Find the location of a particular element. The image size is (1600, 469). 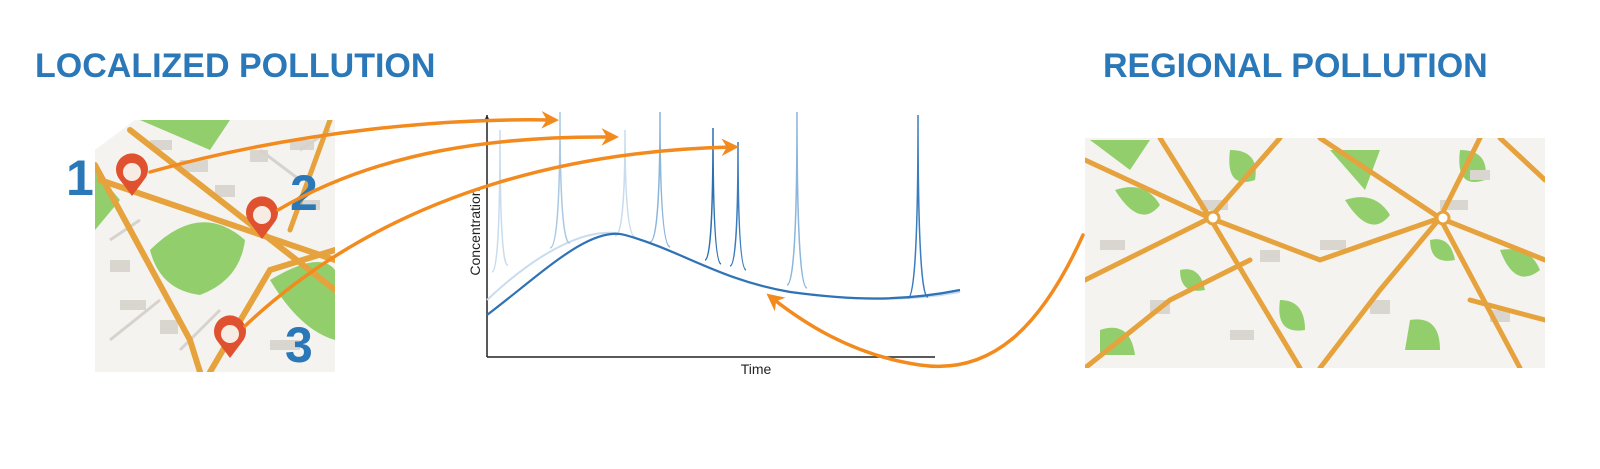

y-axis-label: Concentration is located at coordinates (475, 231).